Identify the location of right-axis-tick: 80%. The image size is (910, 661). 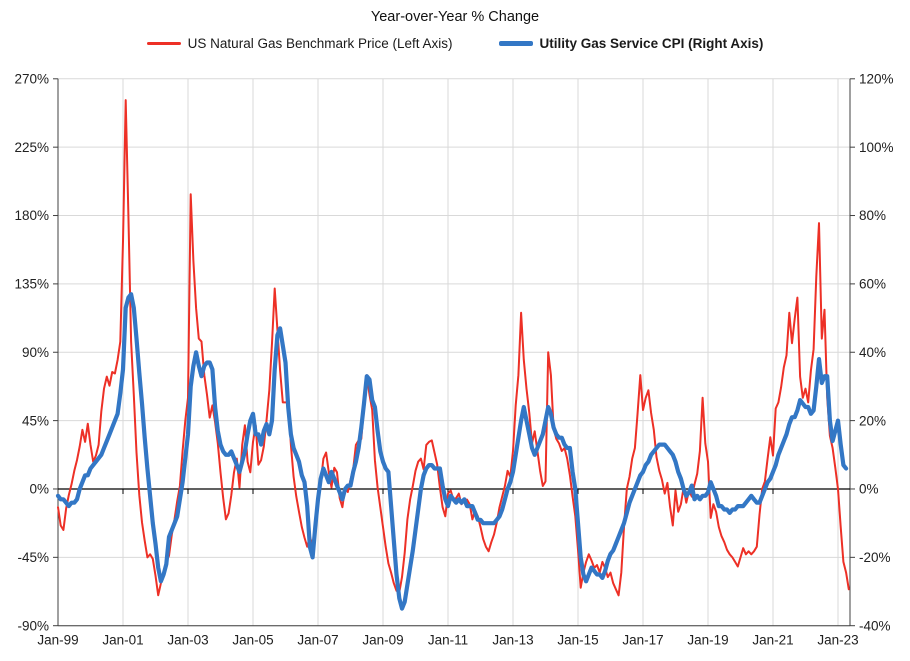
(872, 215).